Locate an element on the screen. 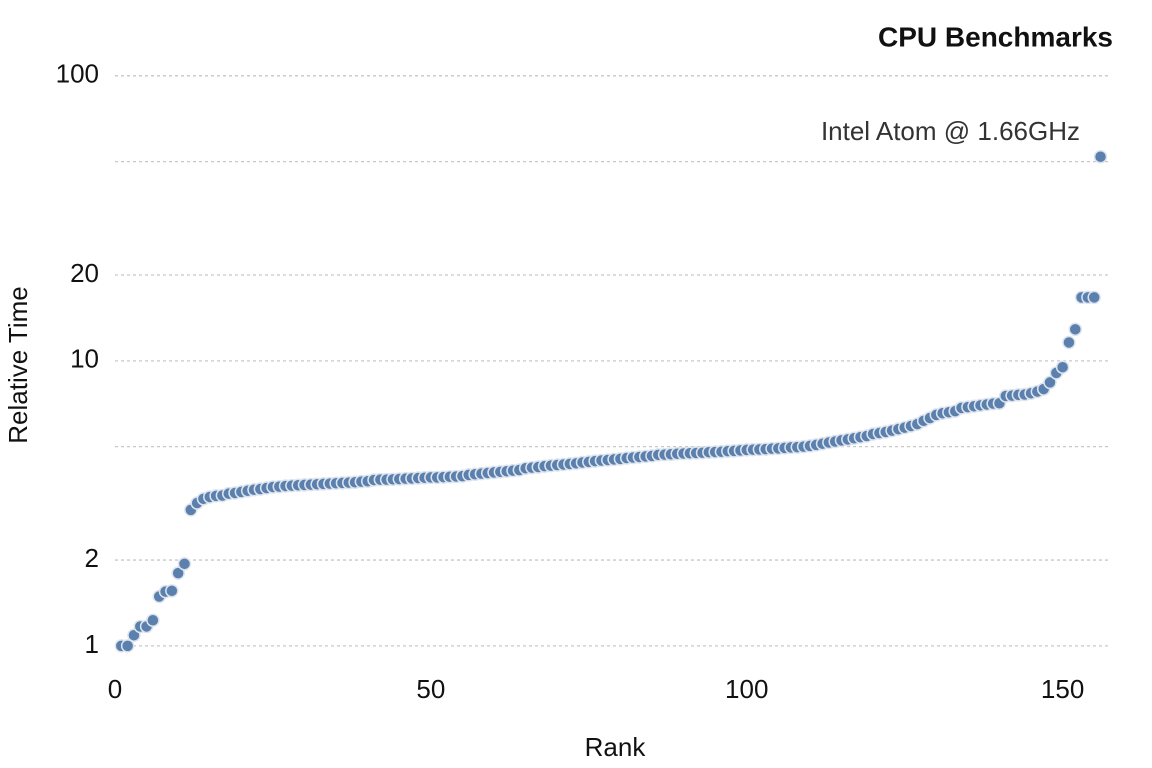  y-tick-label: 10 is located at coordinates (84, 359).